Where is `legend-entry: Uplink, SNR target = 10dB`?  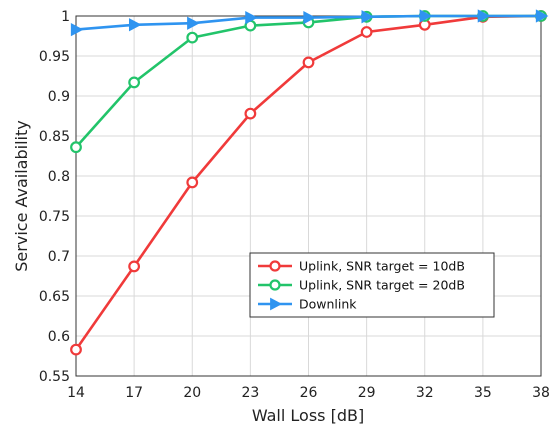 legend-entry: Uplink, SNR target = 10dB is located at coordinates (361, 266).